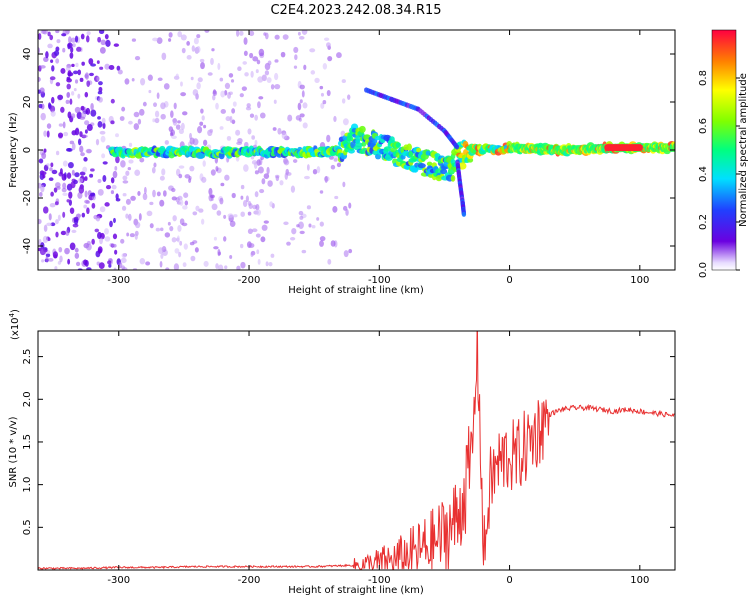 The width and height of the screenshot is (750, 600). I want to click on colorbar-tick-label: 0.6, so click(703, 126).